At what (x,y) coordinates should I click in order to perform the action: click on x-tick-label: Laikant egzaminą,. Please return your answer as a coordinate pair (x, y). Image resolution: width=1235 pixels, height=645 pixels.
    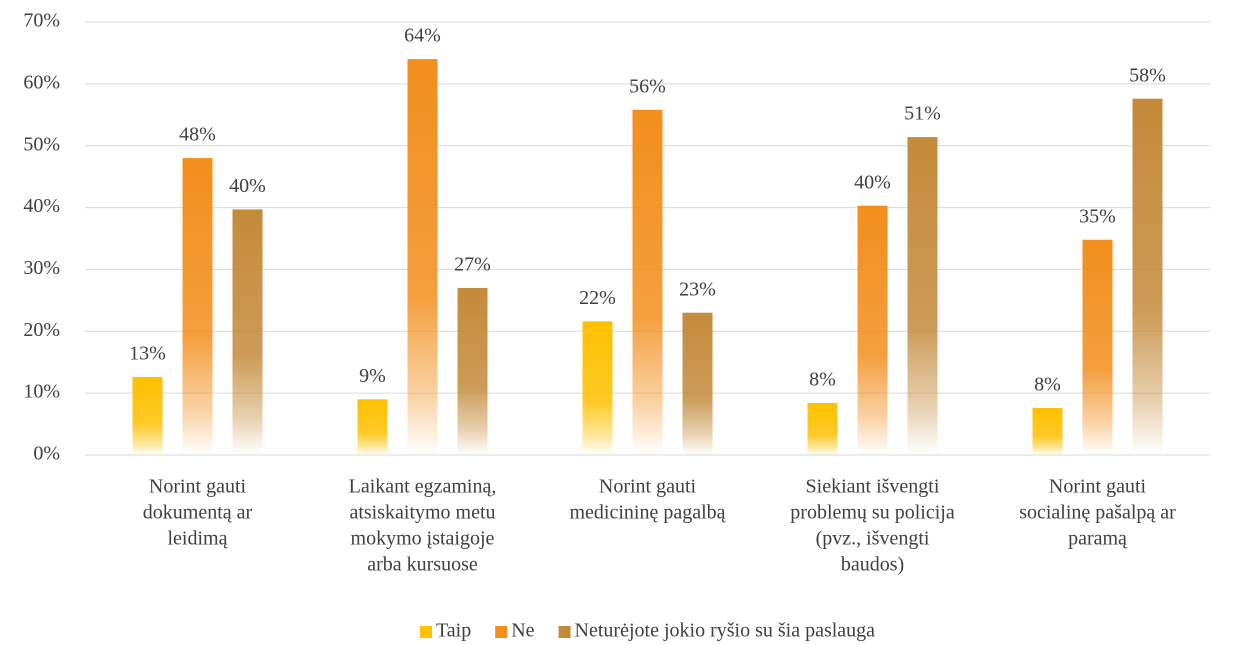
    Looking at the image, I should click on (423, 487).